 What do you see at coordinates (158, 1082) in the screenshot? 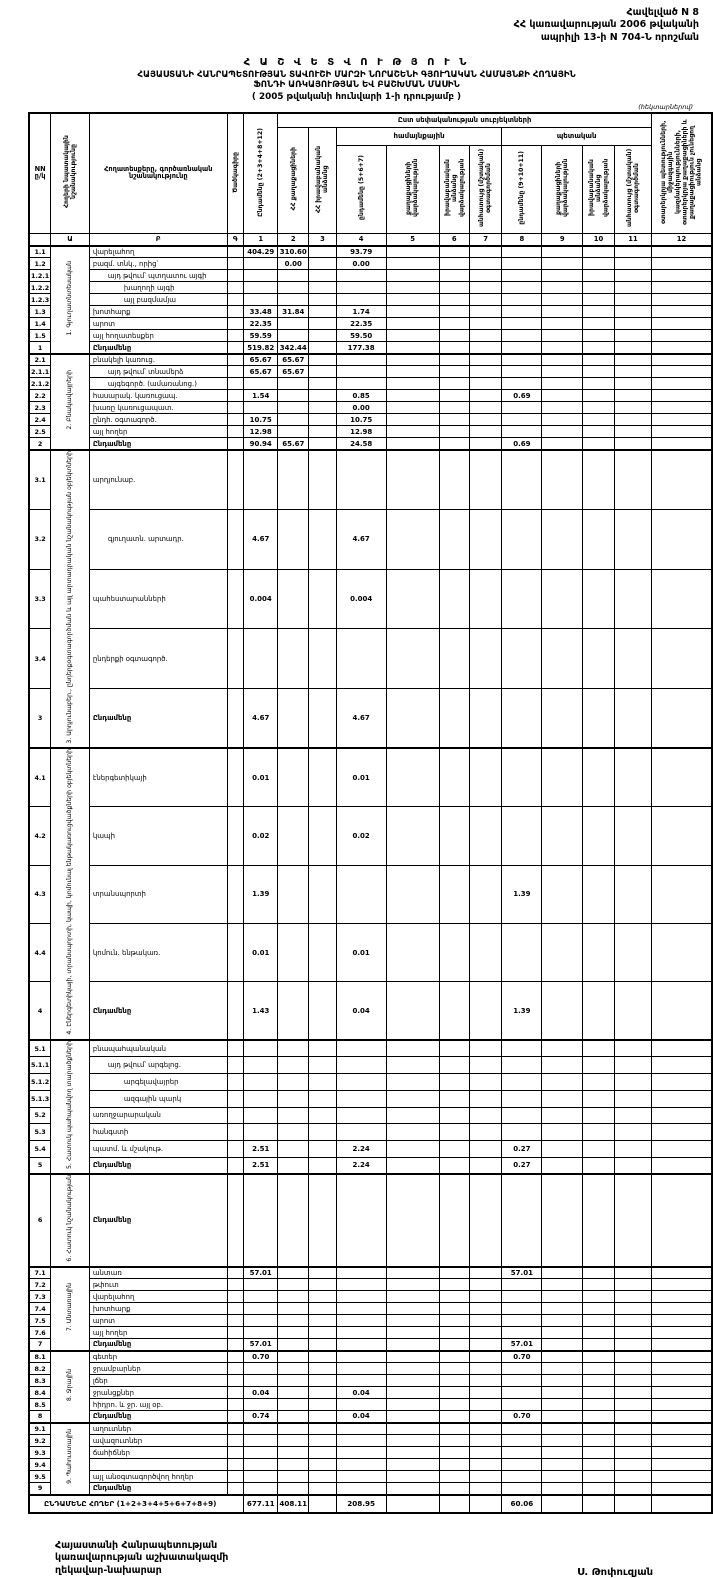
I see `row-label: արգելավայրեր` at bounding box center [158, 1082].